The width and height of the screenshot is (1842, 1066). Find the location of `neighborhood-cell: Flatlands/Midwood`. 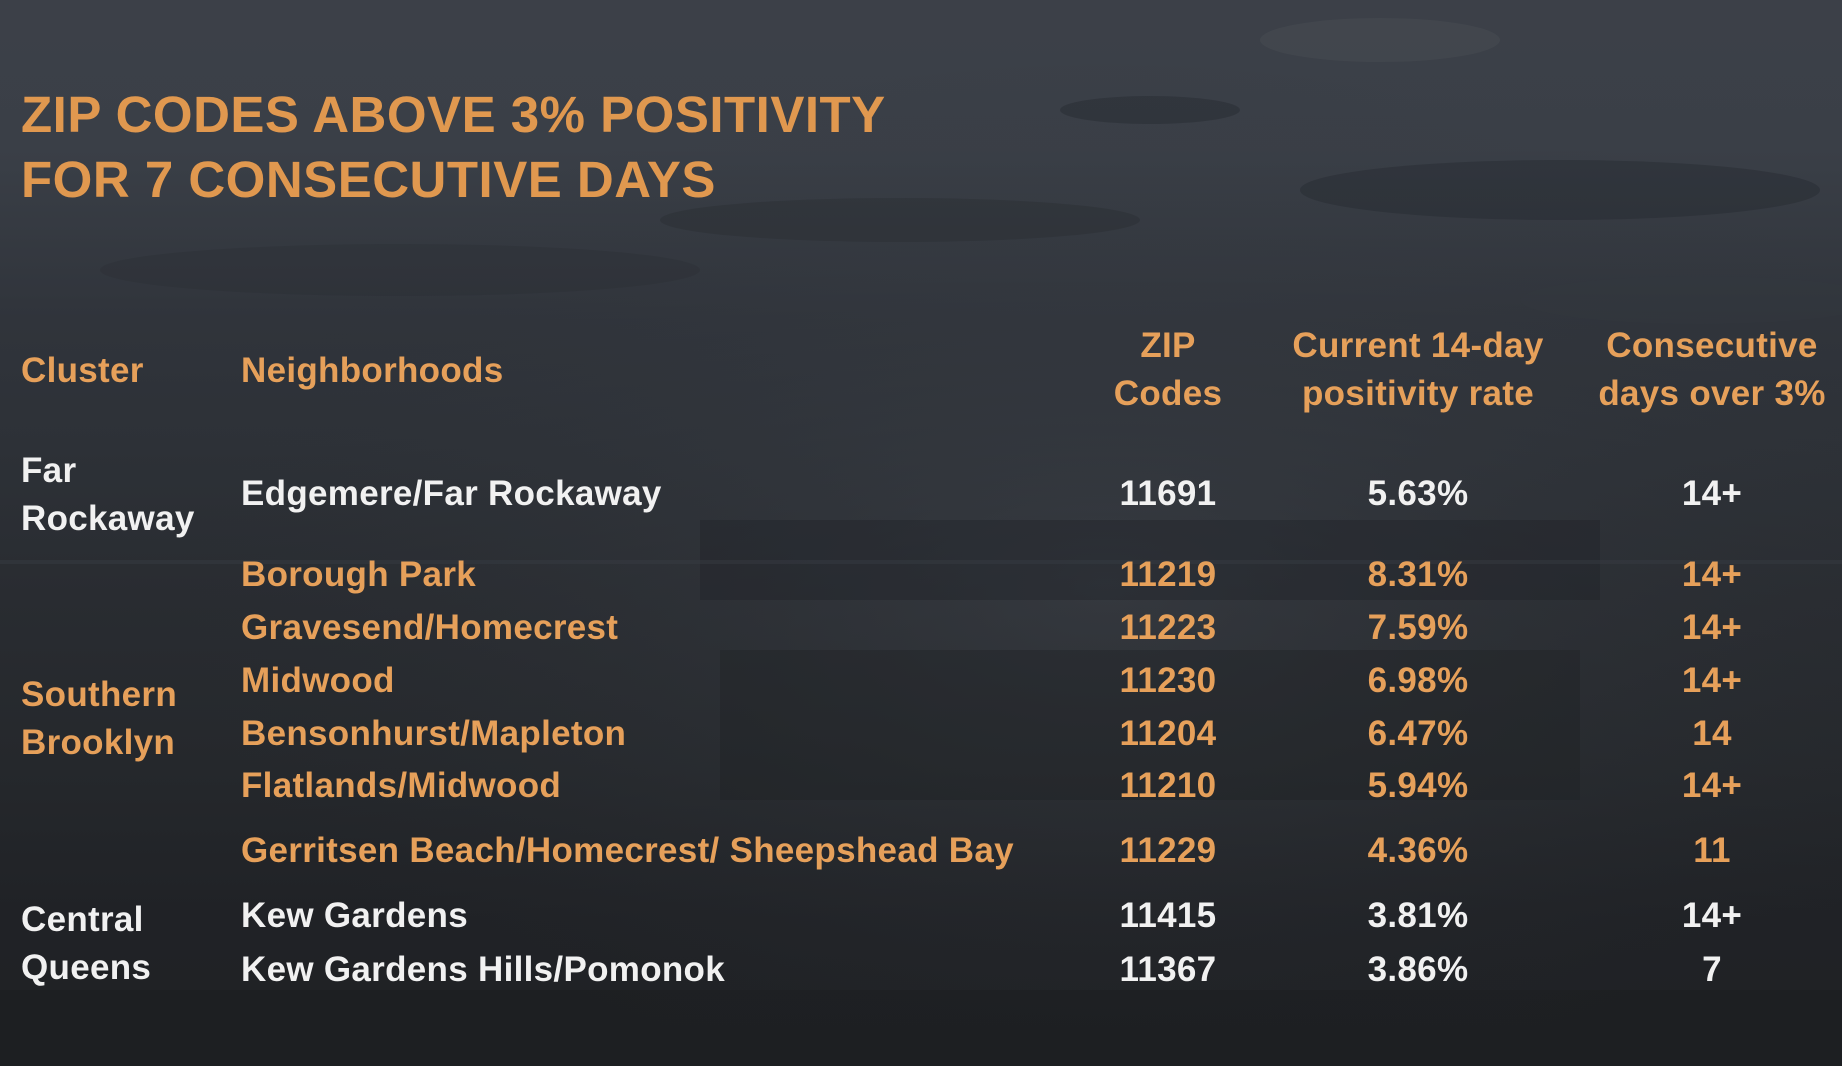

neighborhood-cell: Flatlands/Midwood is located at coordinates (401, 785).